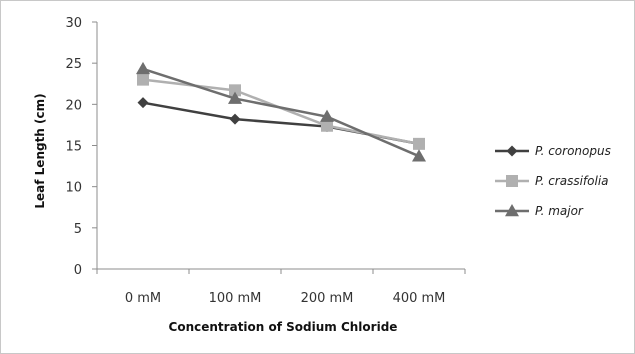  Describe the element at coordinates (73, 147) in the screenshot. I see `y-tick-label: 15` at that location.